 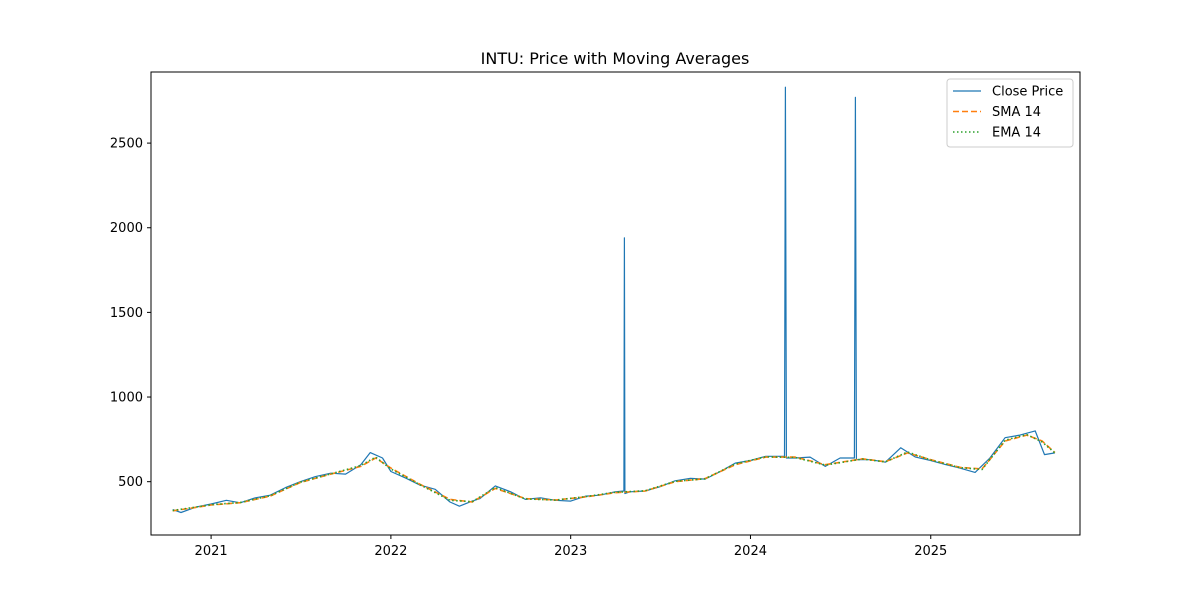 I want to click on x-tick-label: 2022, so click(x=390, y=551).